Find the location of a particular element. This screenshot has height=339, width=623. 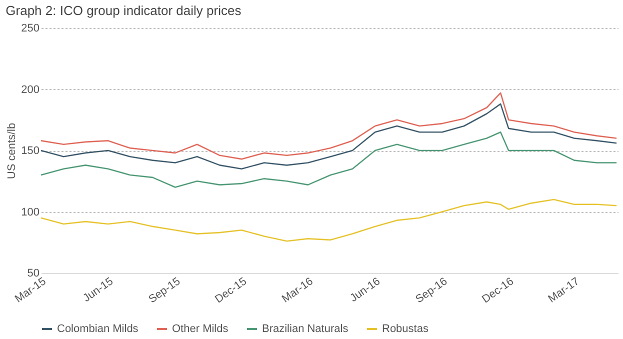

legend-label: Brazilian Naturals is located at coordinates (305, 329).